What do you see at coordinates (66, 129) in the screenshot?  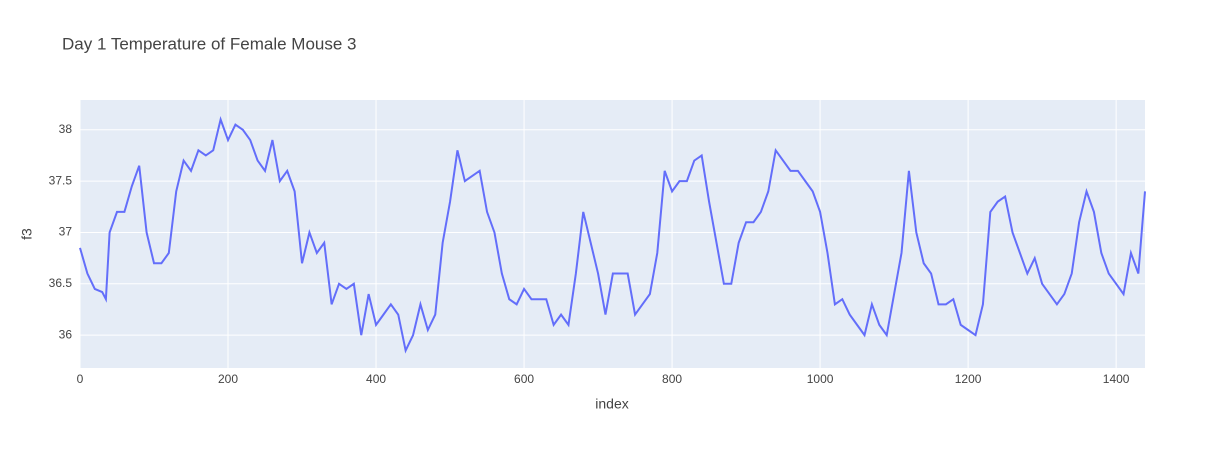 I see `y-tick-label: 38` at bounding box center [66, 129].